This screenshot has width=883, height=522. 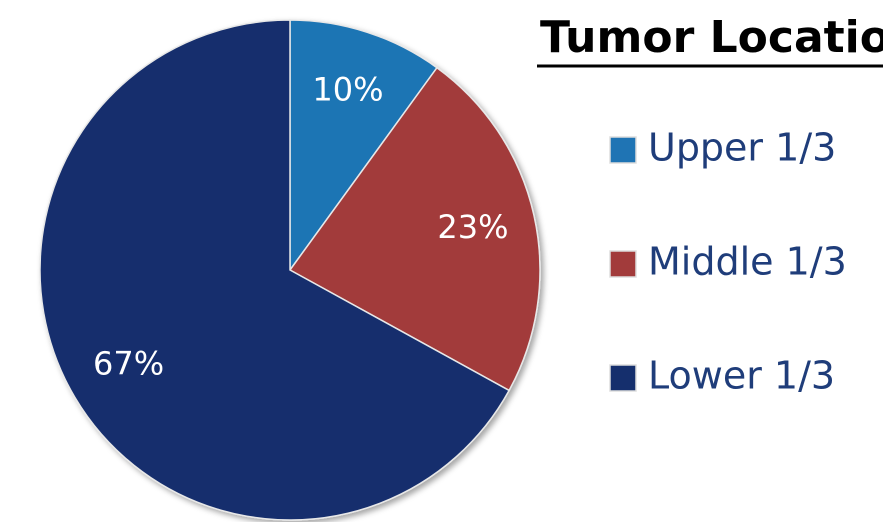 What do you see at coordinates (741, 376) in the screenshot?
I see `legend-label: Lower 1/3` at bounding box center [741, 376].